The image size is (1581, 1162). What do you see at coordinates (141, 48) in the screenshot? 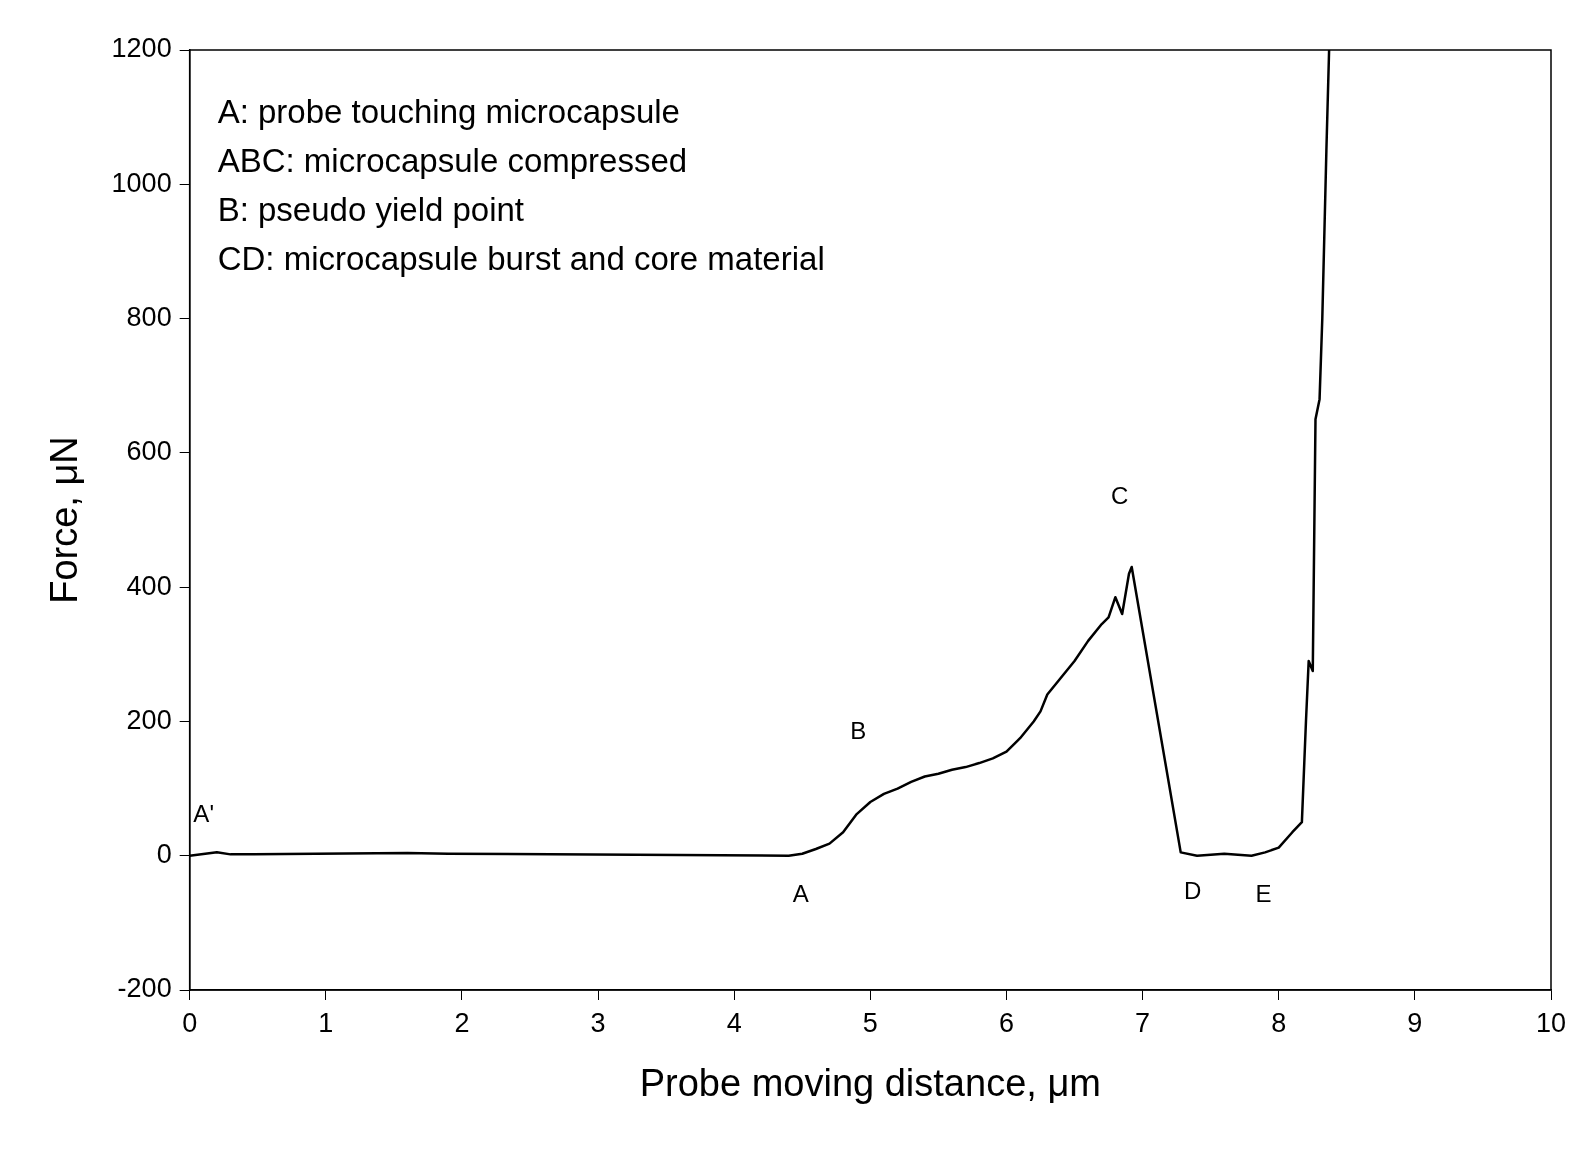
I see `y-tick-label: 1200` at bounding box center [141, 48].